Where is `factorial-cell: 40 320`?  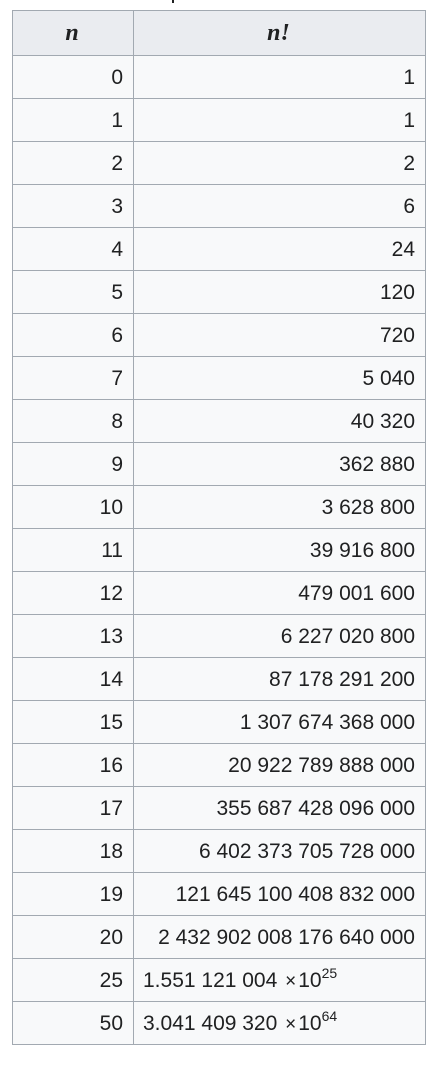 factorial-cell: 40 320 is located at coordinates (279, 421).